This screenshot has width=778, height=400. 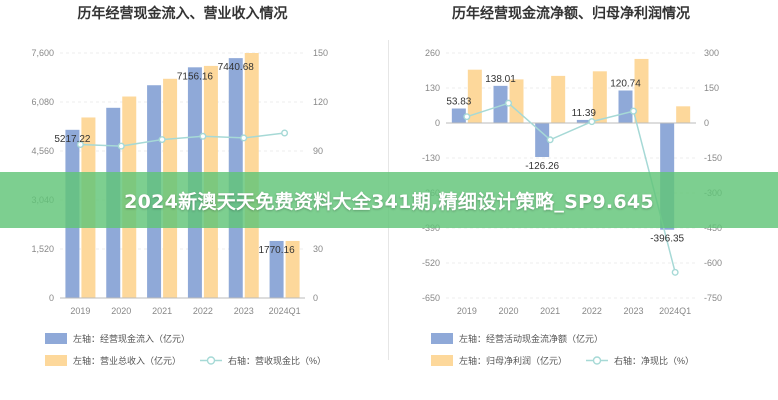 I want to click on y-right-tick-label: -150, so click(x=713, y=158).